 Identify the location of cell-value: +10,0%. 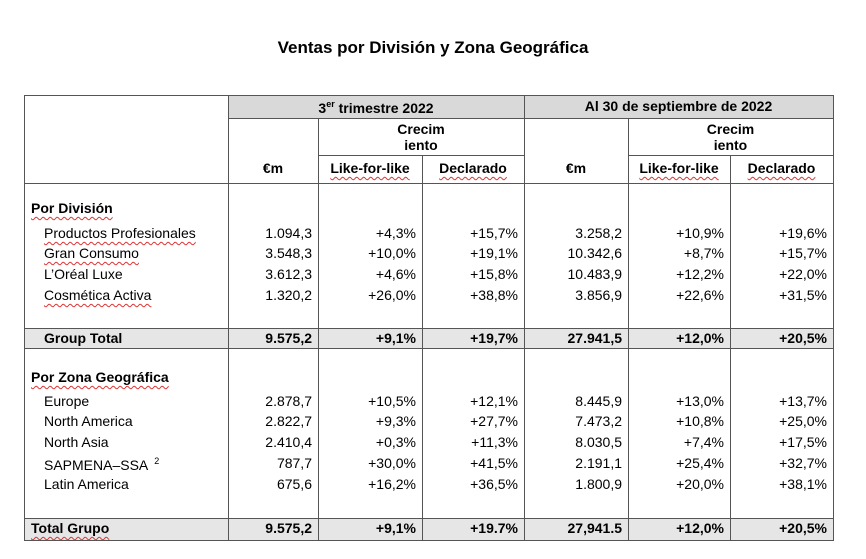
(392, 253).